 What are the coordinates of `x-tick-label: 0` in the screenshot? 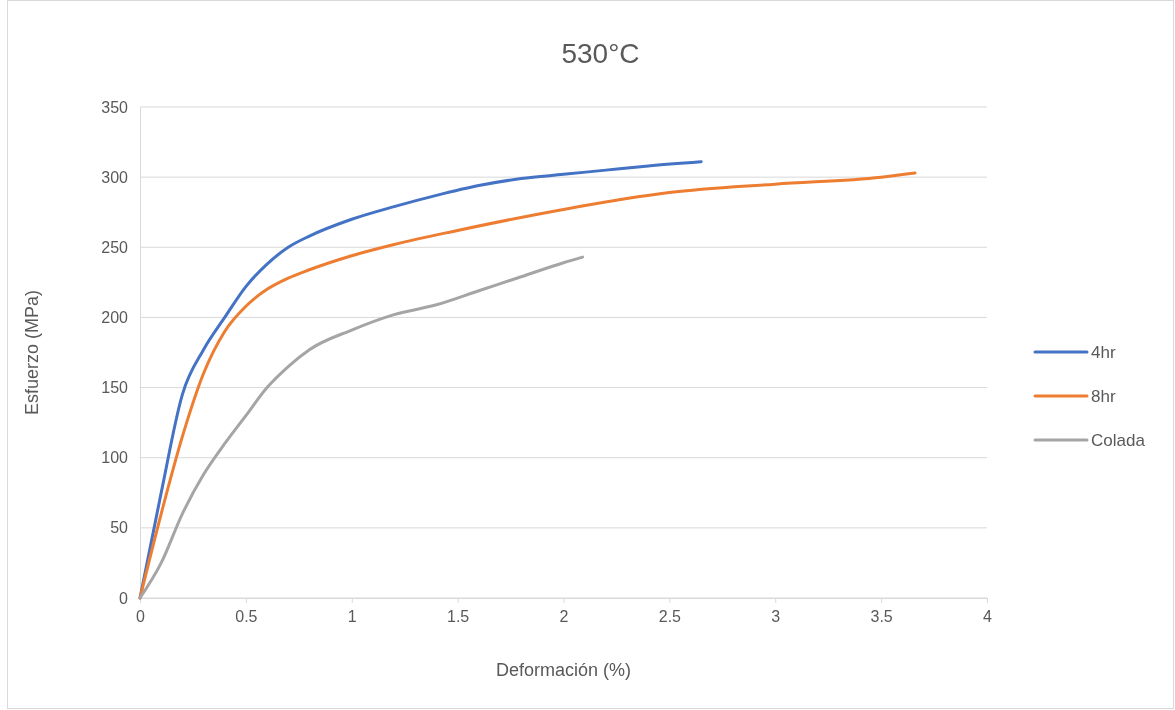 It's located at (141, 616).